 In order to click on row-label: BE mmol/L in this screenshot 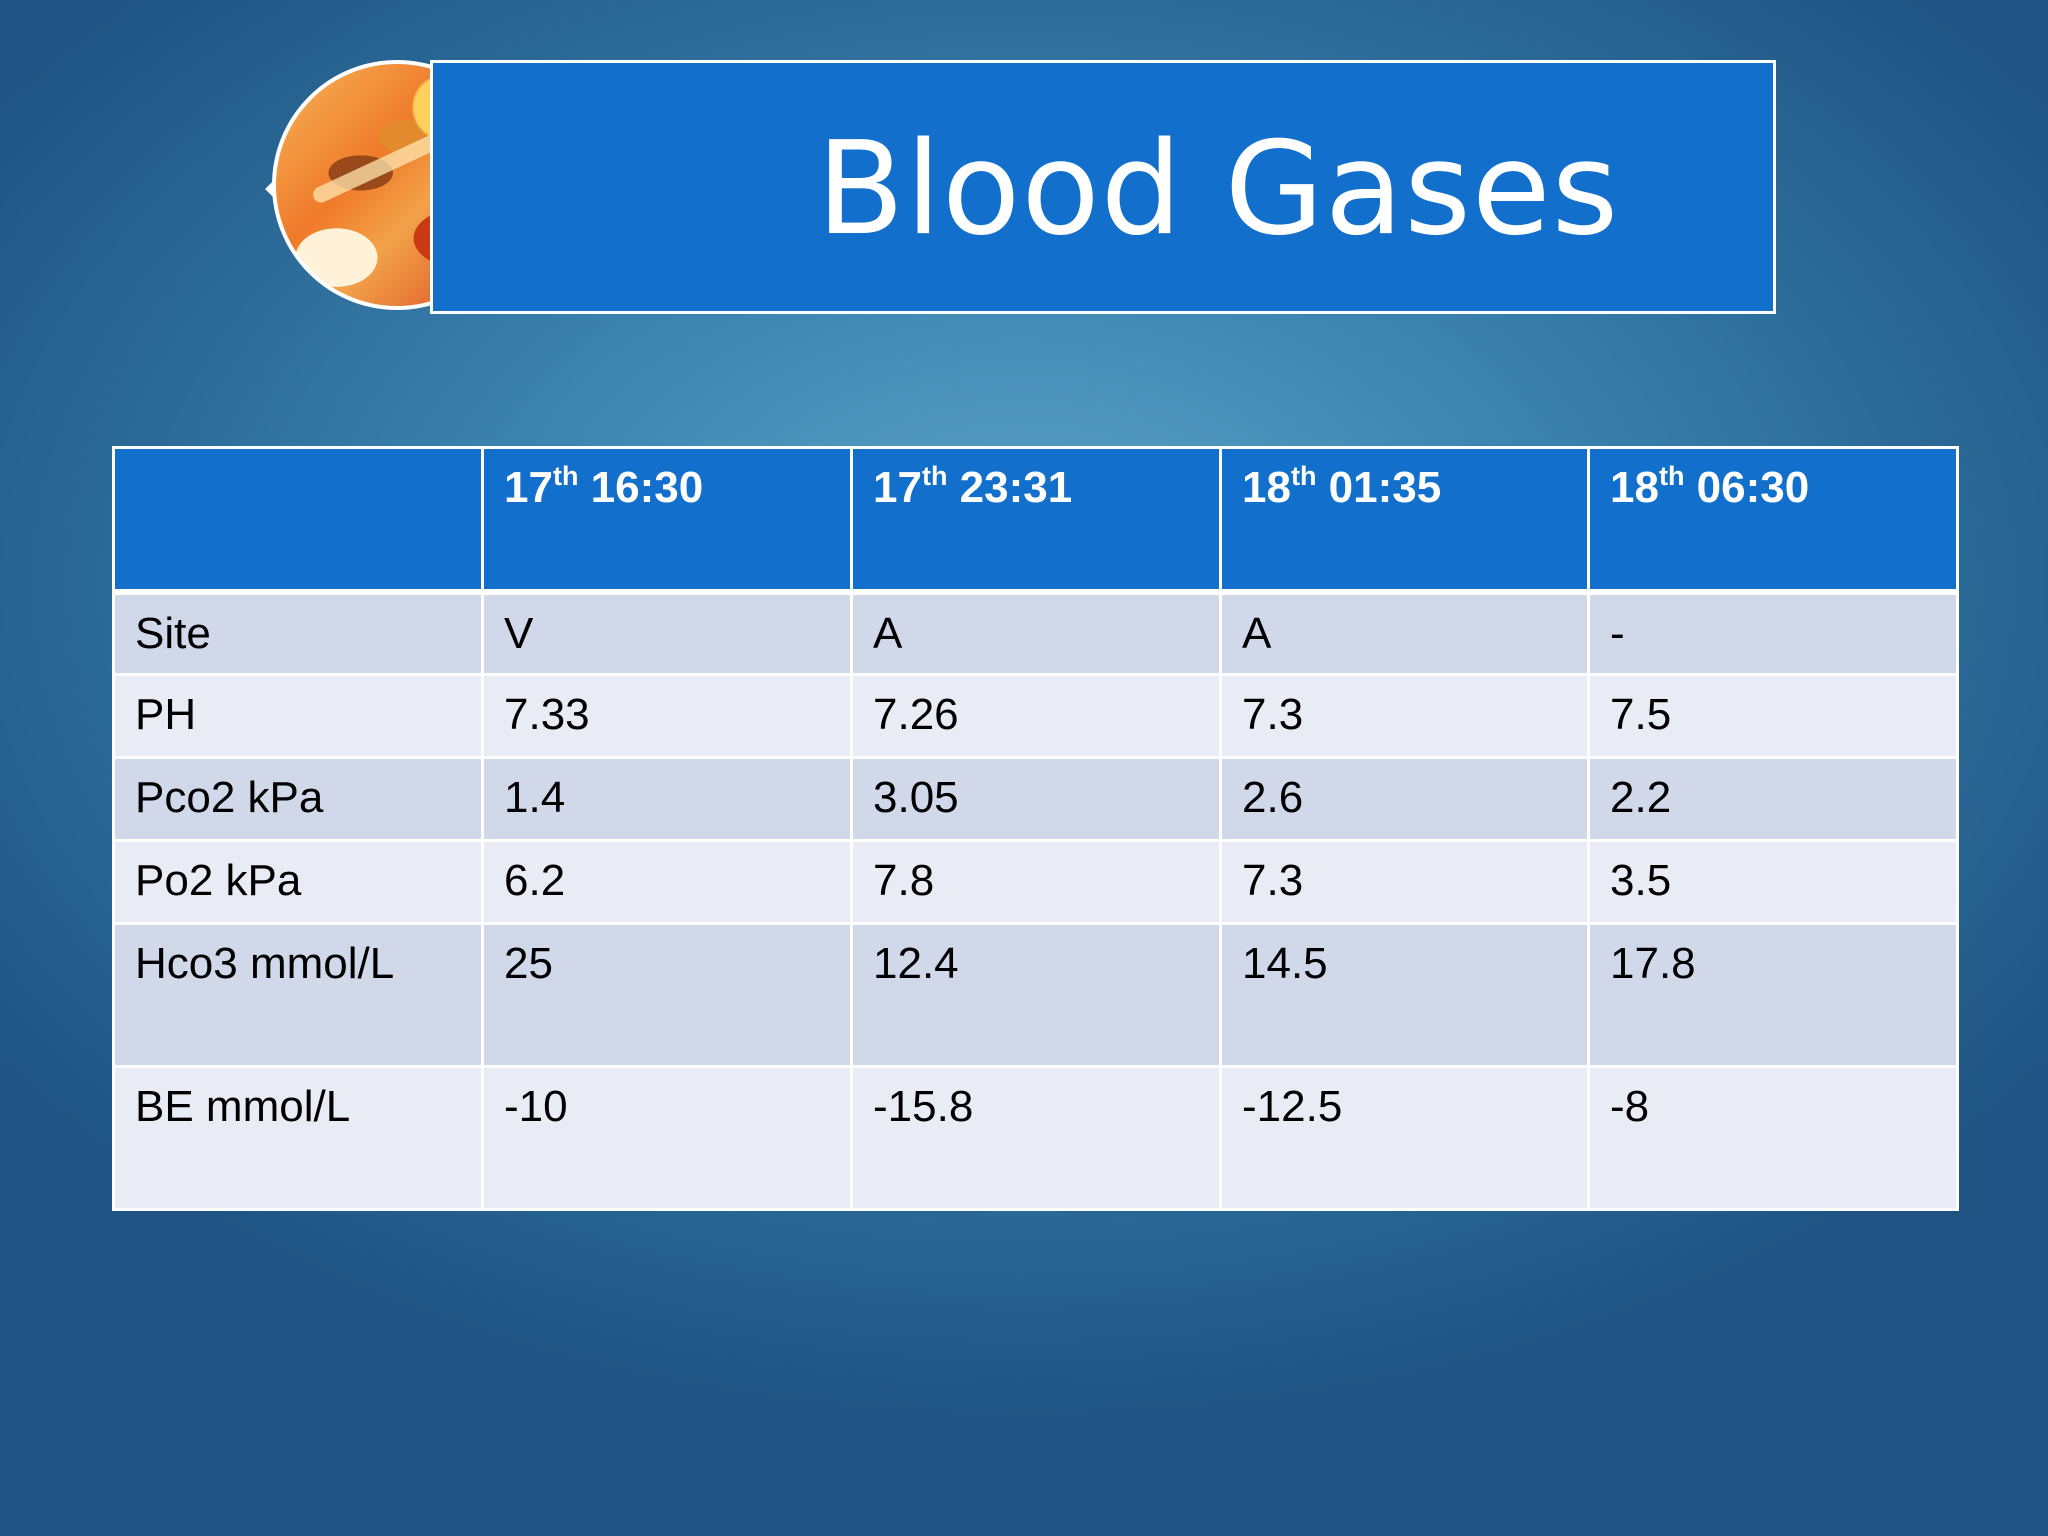, I will do `click(298, 1138)`.